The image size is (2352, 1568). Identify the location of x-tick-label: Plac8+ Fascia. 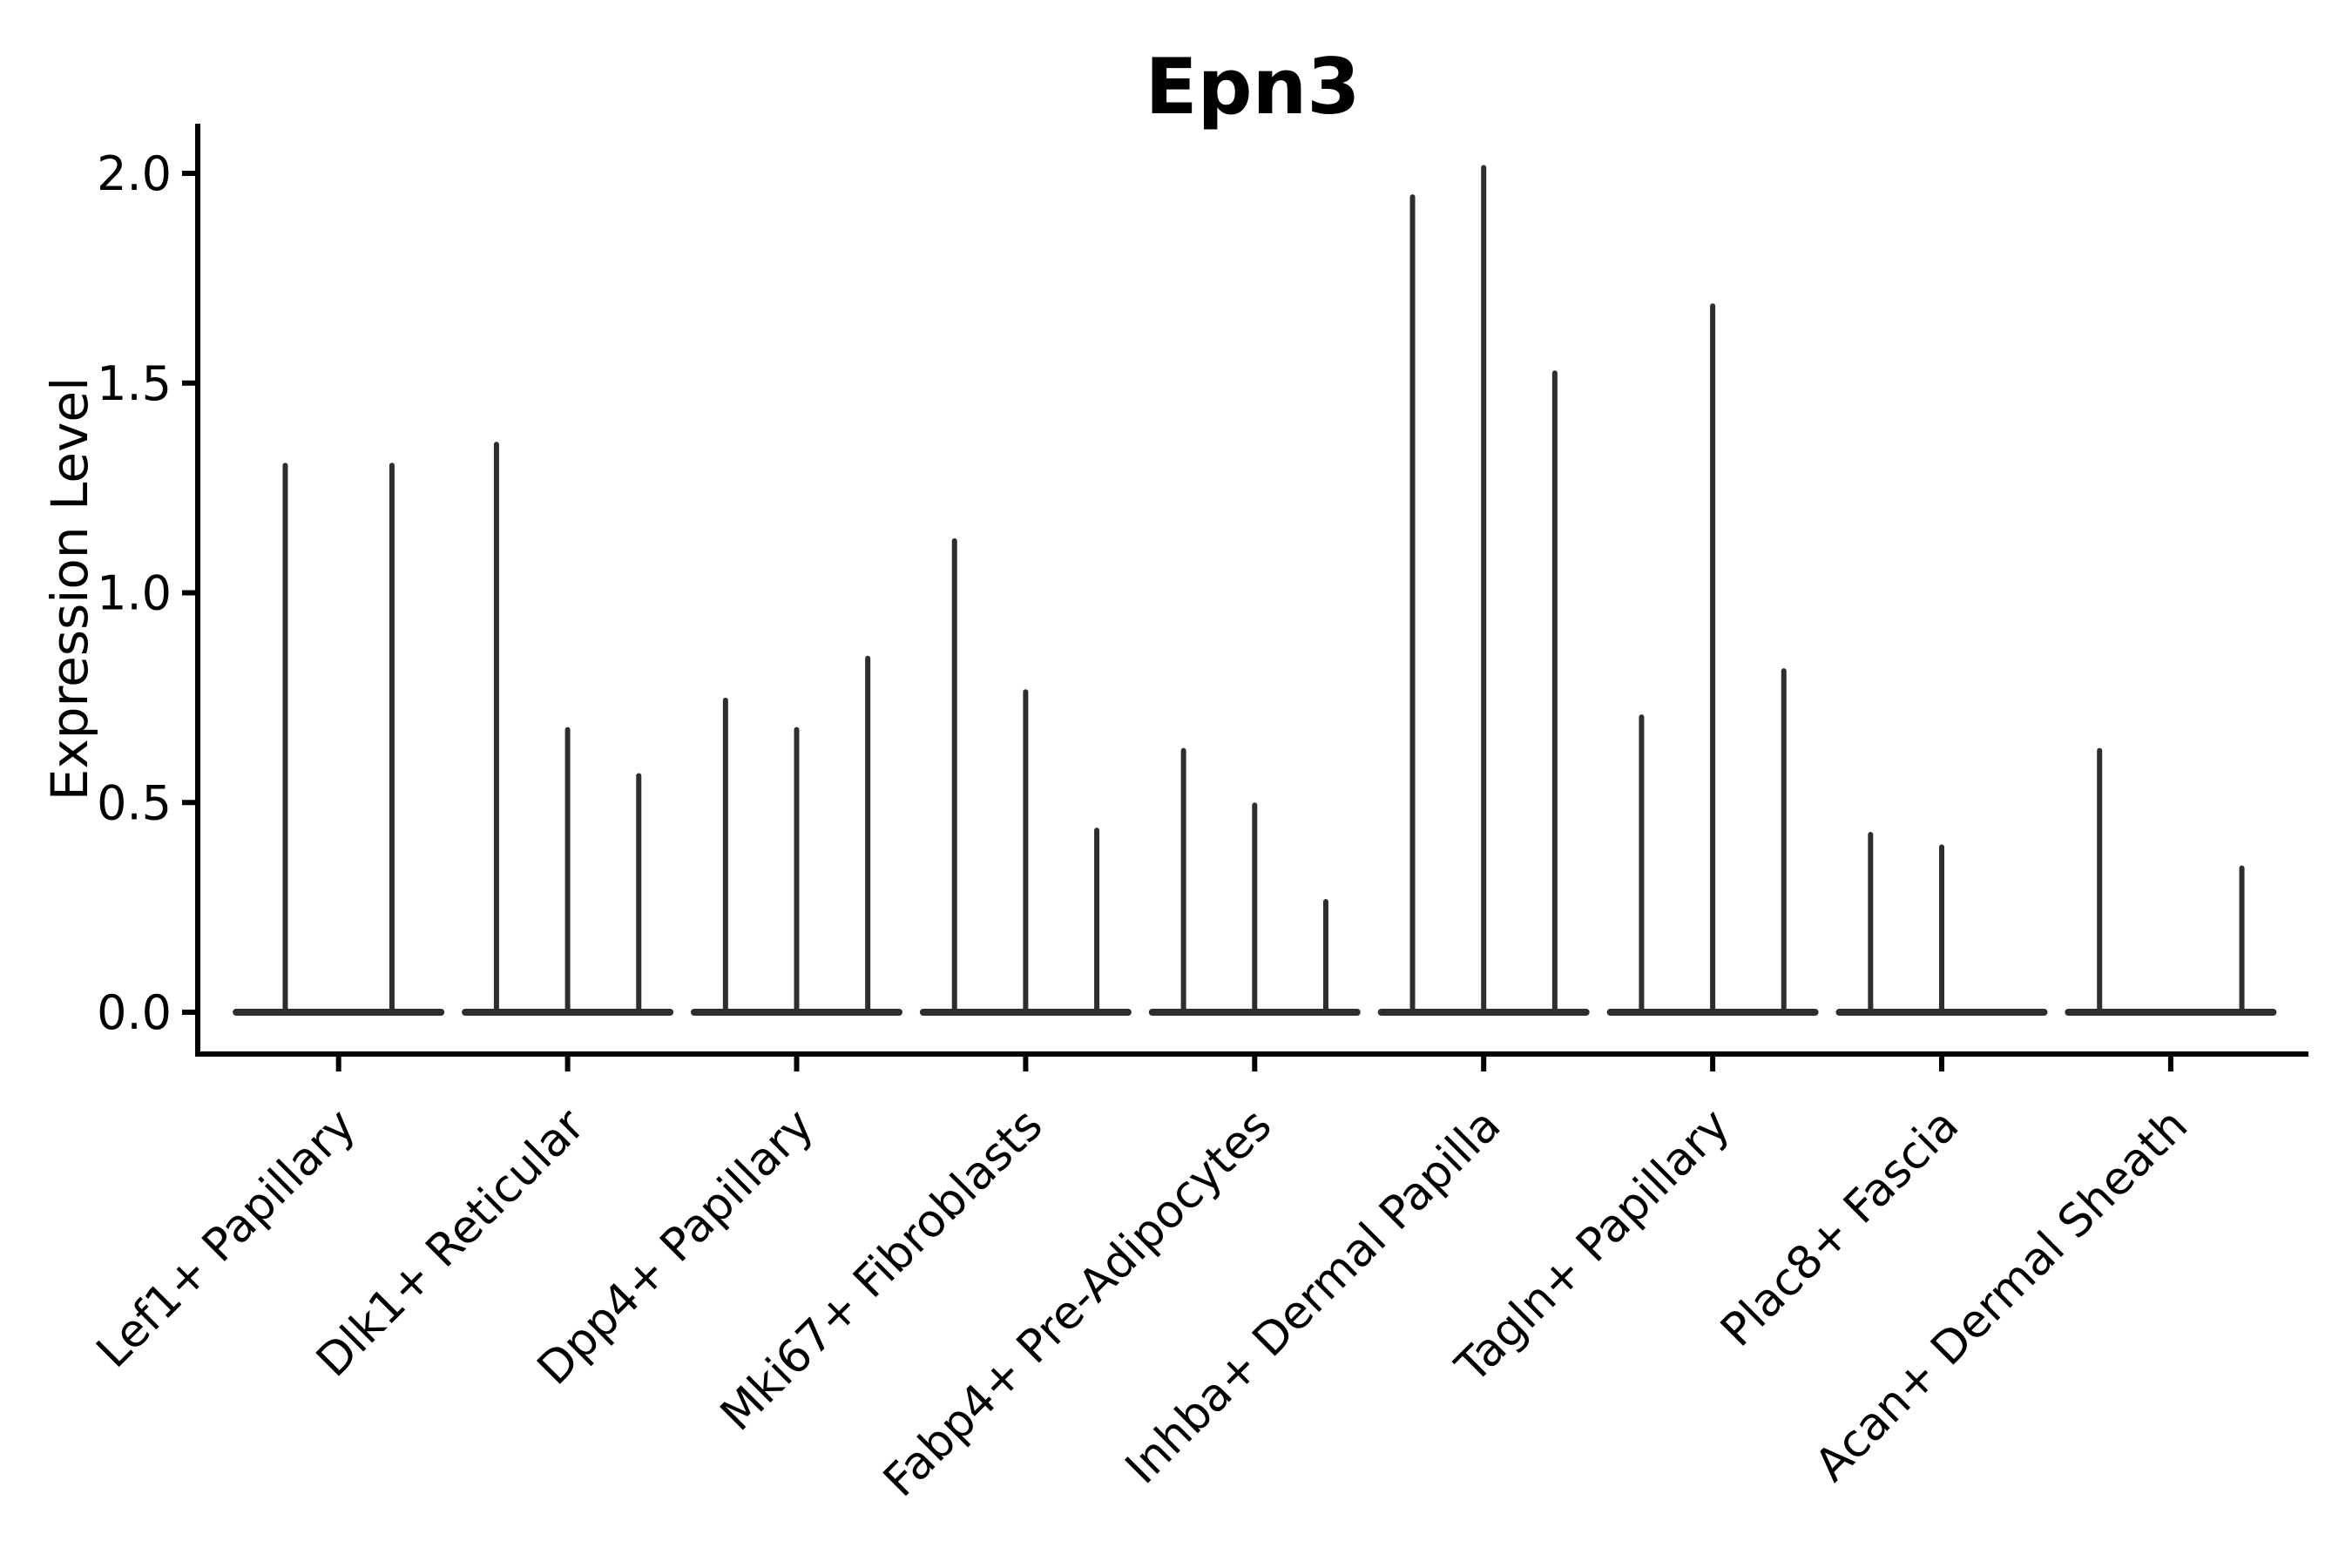
(1840, 1228).